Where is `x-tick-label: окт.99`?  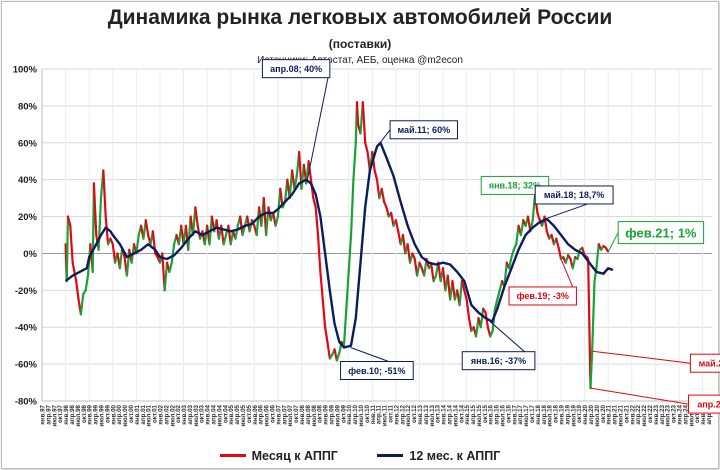 x-tick-label: окт.99 is located at coordinates (107, 413).